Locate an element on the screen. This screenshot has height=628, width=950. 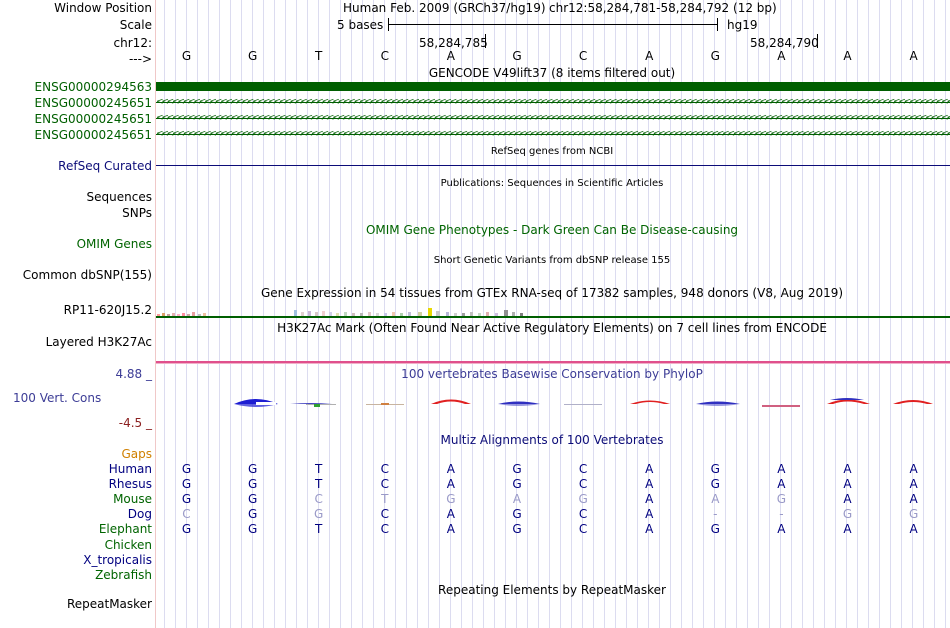
h3k27ac-baseline-shade is located at coordinates (553, 363).